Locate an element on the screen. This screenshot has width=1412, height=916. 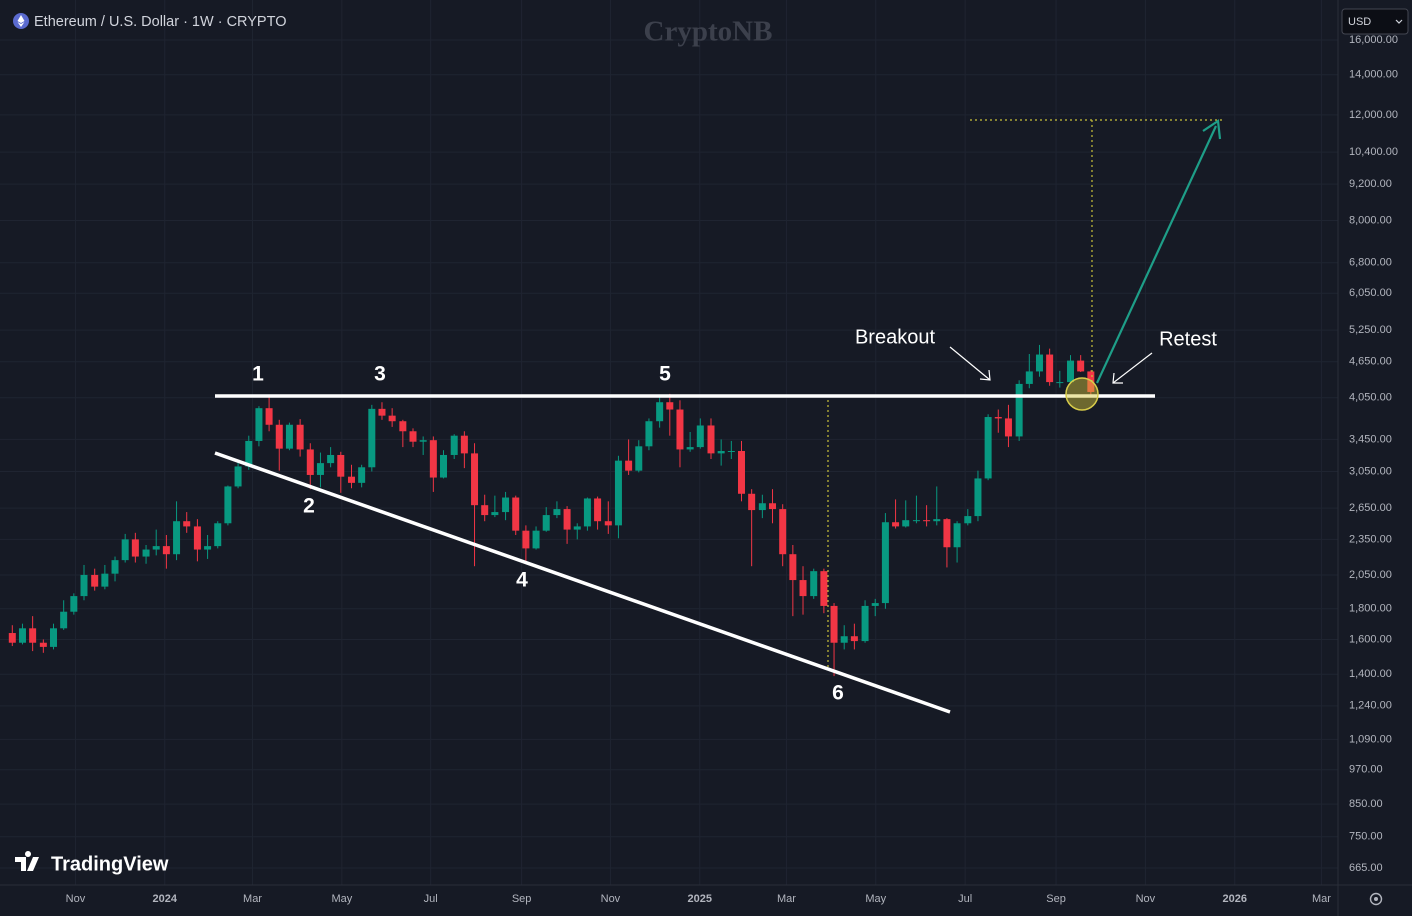
x-tick-label: Sep is located at coordinates (1056, 899).